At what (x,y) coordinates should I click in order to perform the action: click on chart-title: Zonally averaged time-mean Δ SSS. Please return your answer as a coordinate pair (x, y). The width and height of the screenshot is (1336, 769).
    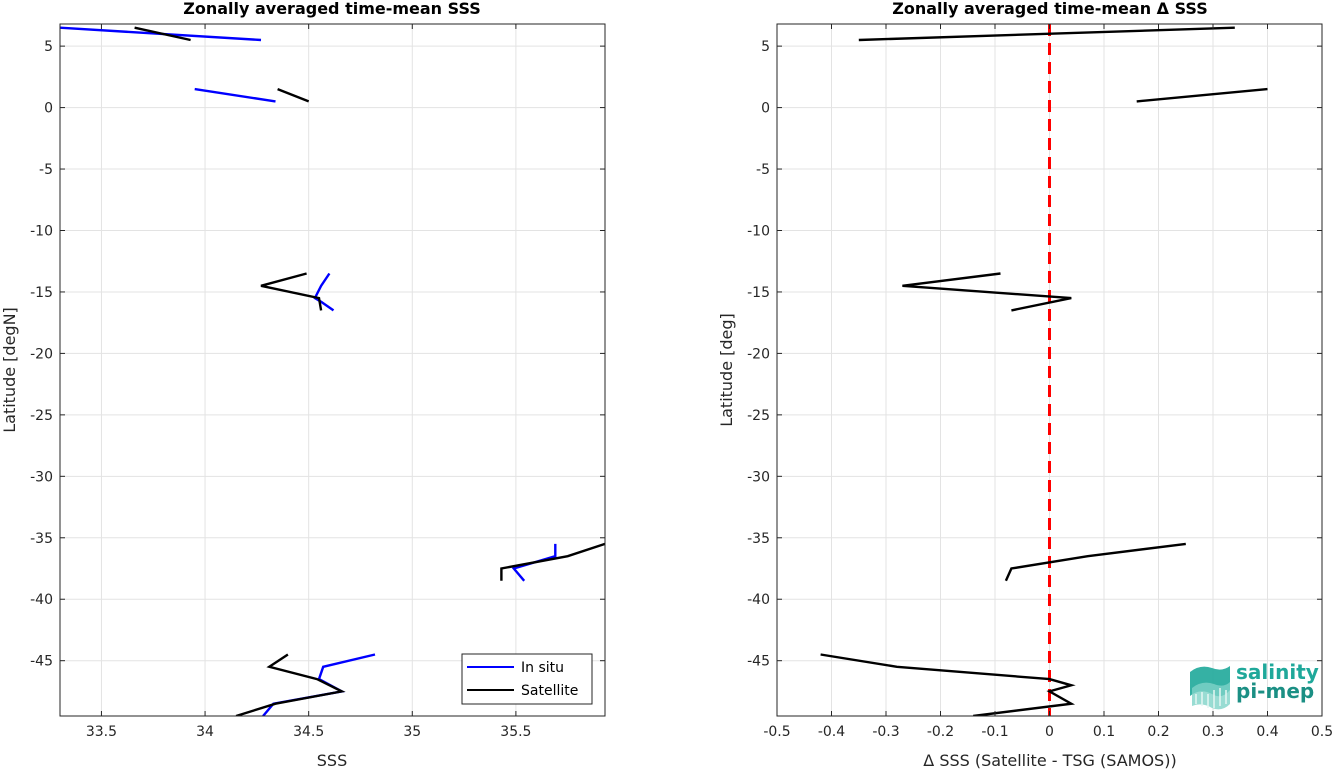
    Looking at the image, I should click on (1050, 9).